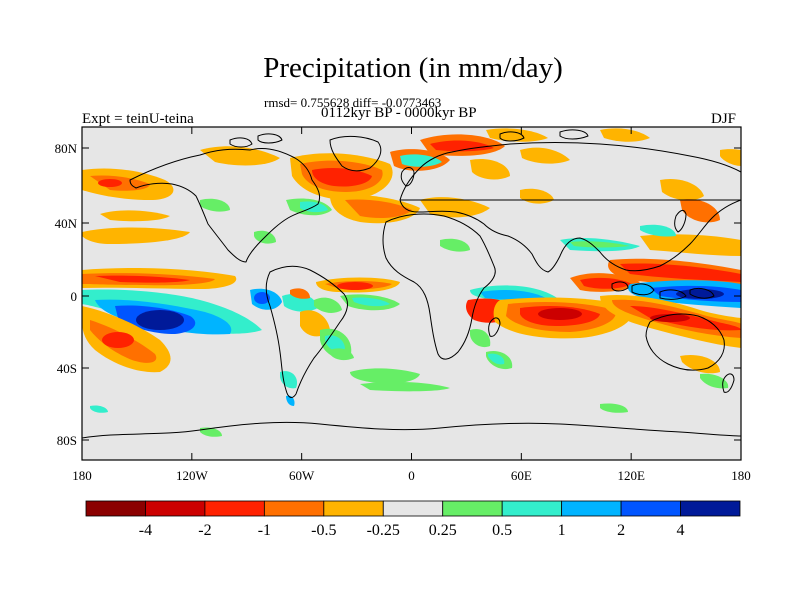 Image resolution: width=800 pixels, height=600 pixels. I want to click on lon-tick-label: 60E, so click(521, 475).